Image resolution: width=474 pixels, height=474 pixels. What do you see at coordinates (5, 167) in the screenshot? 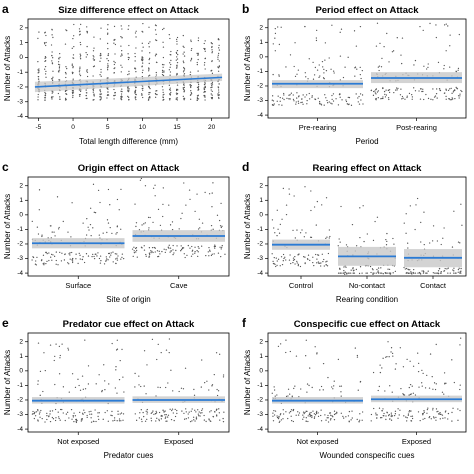
I see `panel-letter: c` at bounding box center [5, 167].